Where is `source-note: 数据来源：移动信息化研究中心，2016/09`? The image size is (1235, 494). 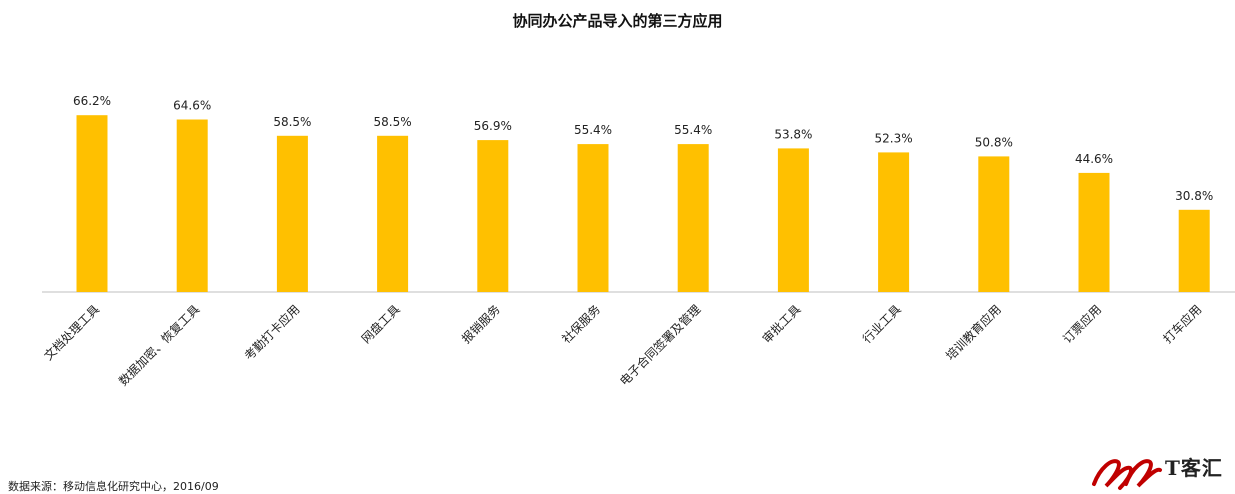 source-note: 数据来源：移动信息化研究中心，2016/09 is located at coordinates (113, 486).